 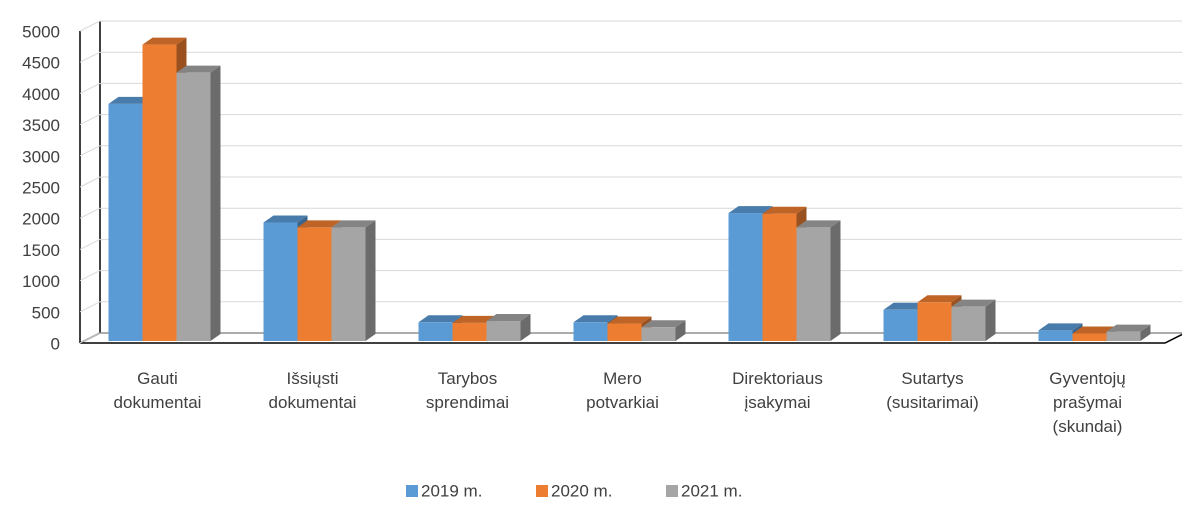 I want to click on x-tick-label: Direktoriaus įsakymai, so click(x=777, y=390).